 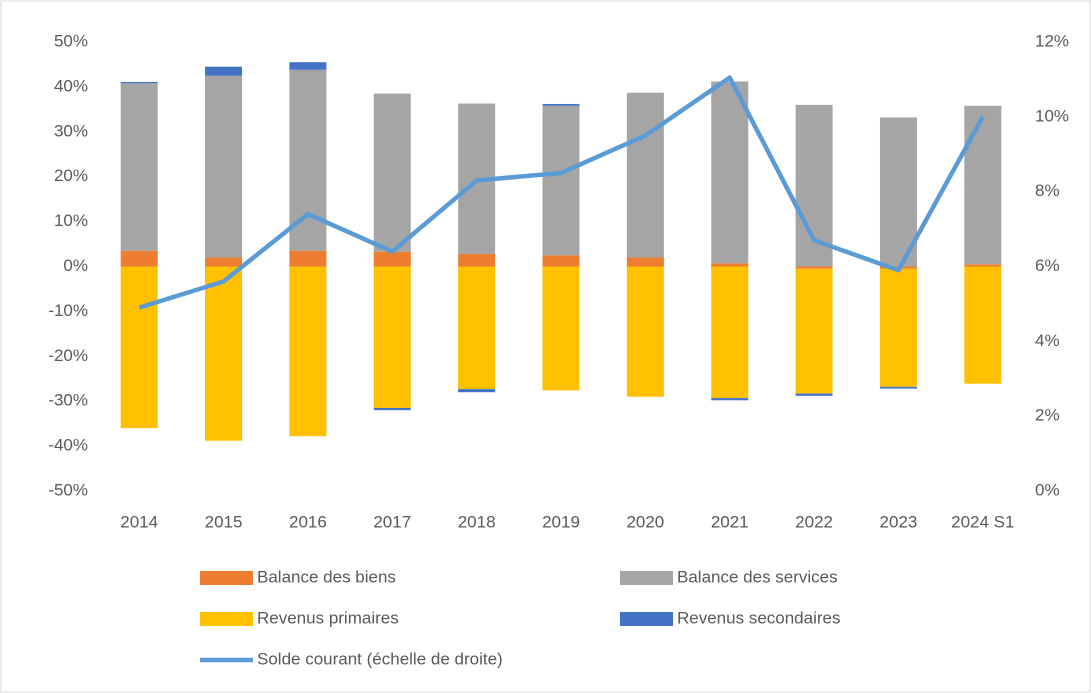 I want to click on x-tick-label: 2020, so click(x=645, y=521).